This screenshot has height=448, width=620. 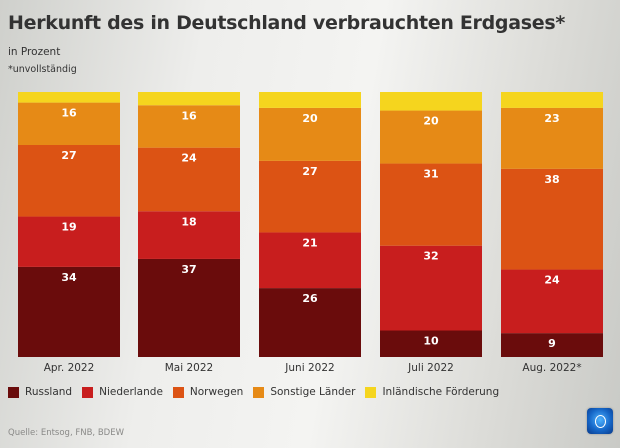 I want to click on data-label: 9, so click(x=552, y=343).